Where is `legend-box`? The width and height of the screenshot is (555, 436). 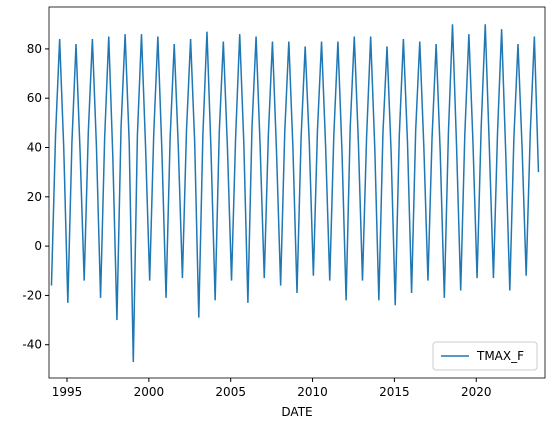 legend-box is located at coordinates (485, 356).